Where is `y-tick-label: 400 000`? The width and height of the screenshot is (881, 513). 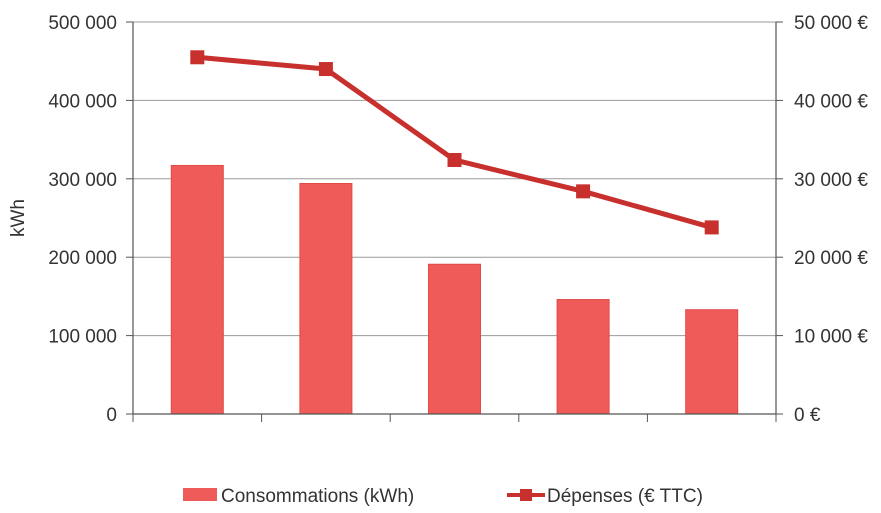 y-tick-label: 400 000 is located at coordinates (82, 101).